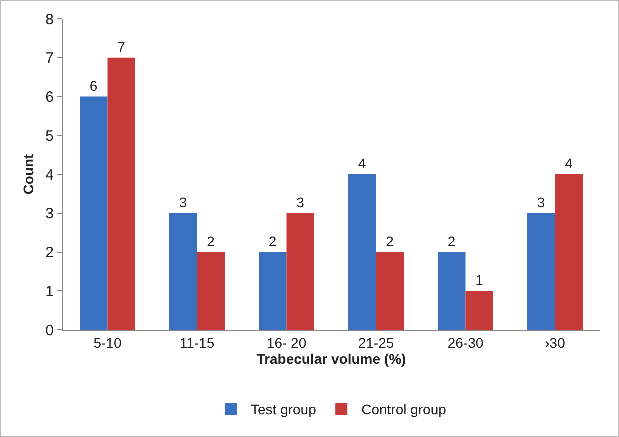 The height and width of the screenshot is (437, 619). What do you see at coordinates (50, 97) in the screenshot?
I see `y-tick-label: 6` at bounding box center [50, 97].